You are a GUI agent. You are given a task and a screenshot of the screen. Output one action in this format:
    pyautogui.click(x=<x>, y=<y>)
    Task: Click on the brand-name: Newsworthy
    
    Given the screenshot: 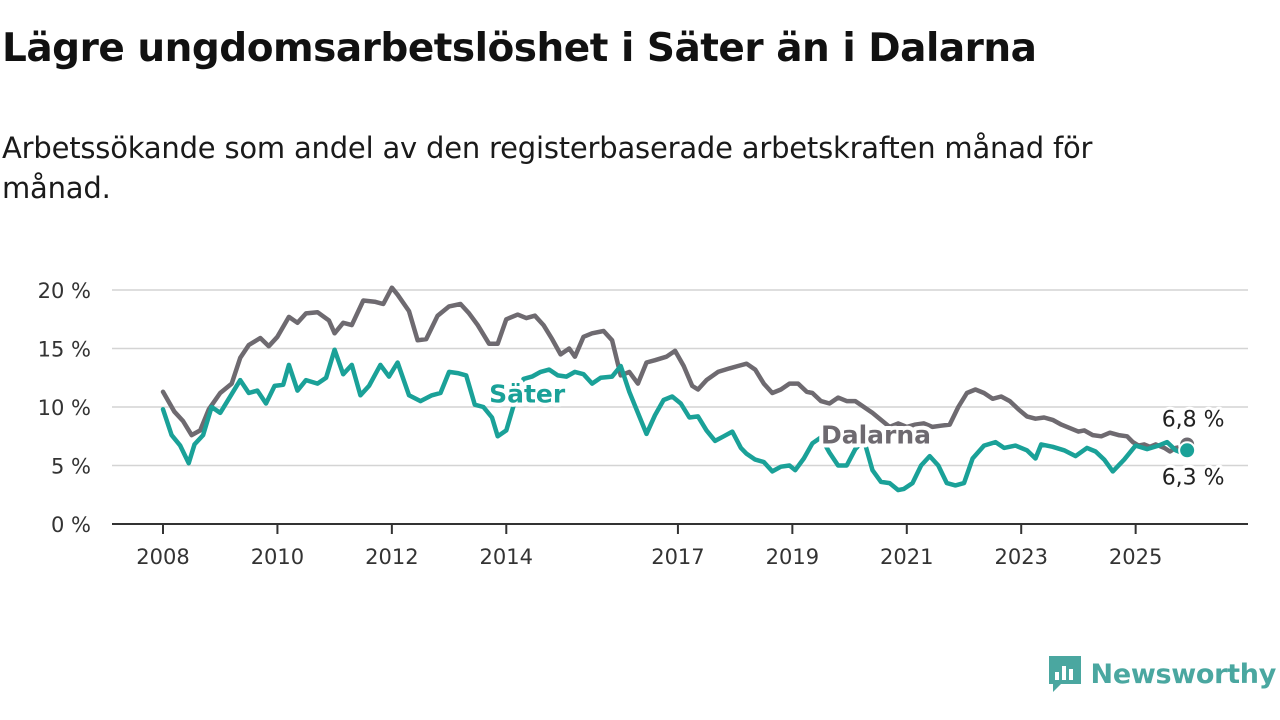 What is the action you would take?
    pyautogui.click(x=1183, y=674)
    